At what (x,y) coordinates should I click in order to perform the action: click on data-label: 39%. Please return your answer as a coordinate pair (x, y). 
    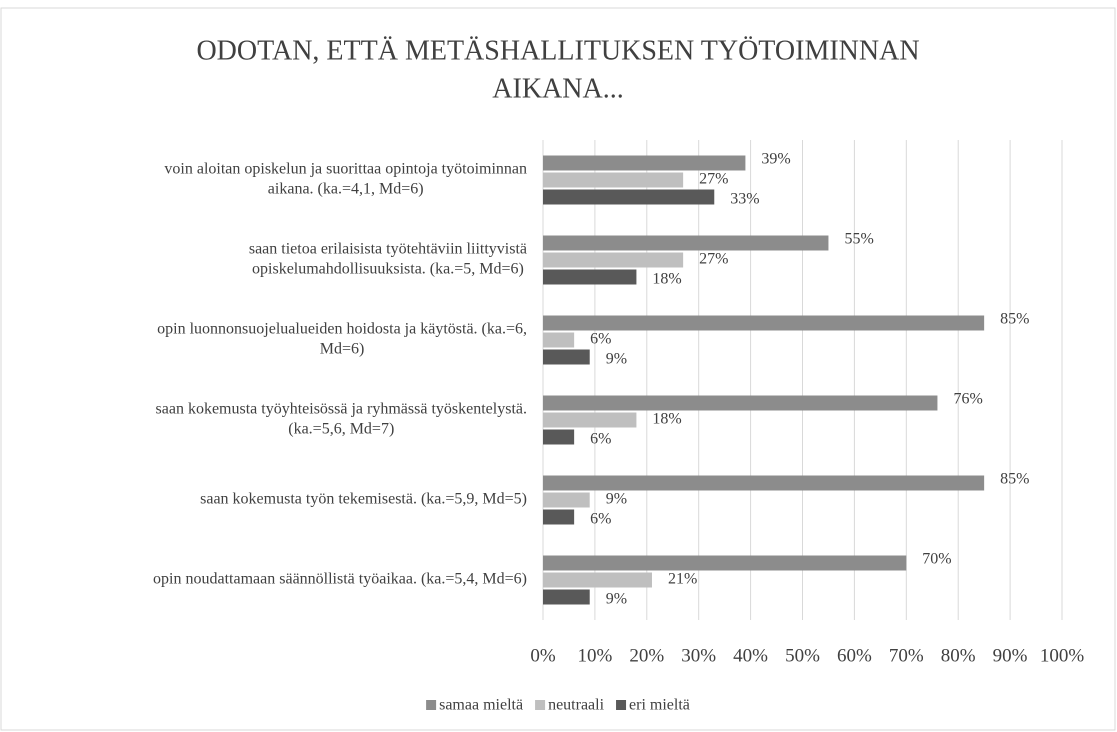
    Looking at the image, I should click on (775, 159).